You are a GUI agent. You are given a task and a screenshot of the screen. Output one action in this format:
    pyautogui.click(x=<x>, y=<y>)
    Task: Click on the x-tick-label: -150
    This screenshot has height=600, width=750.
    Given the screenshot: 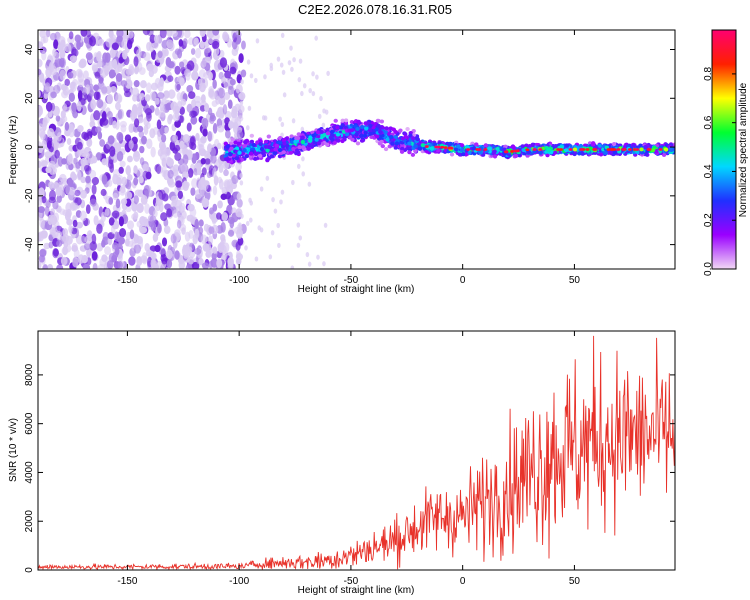 What is the action you would take?
    pyautogui.click(x=127, y=581)
    